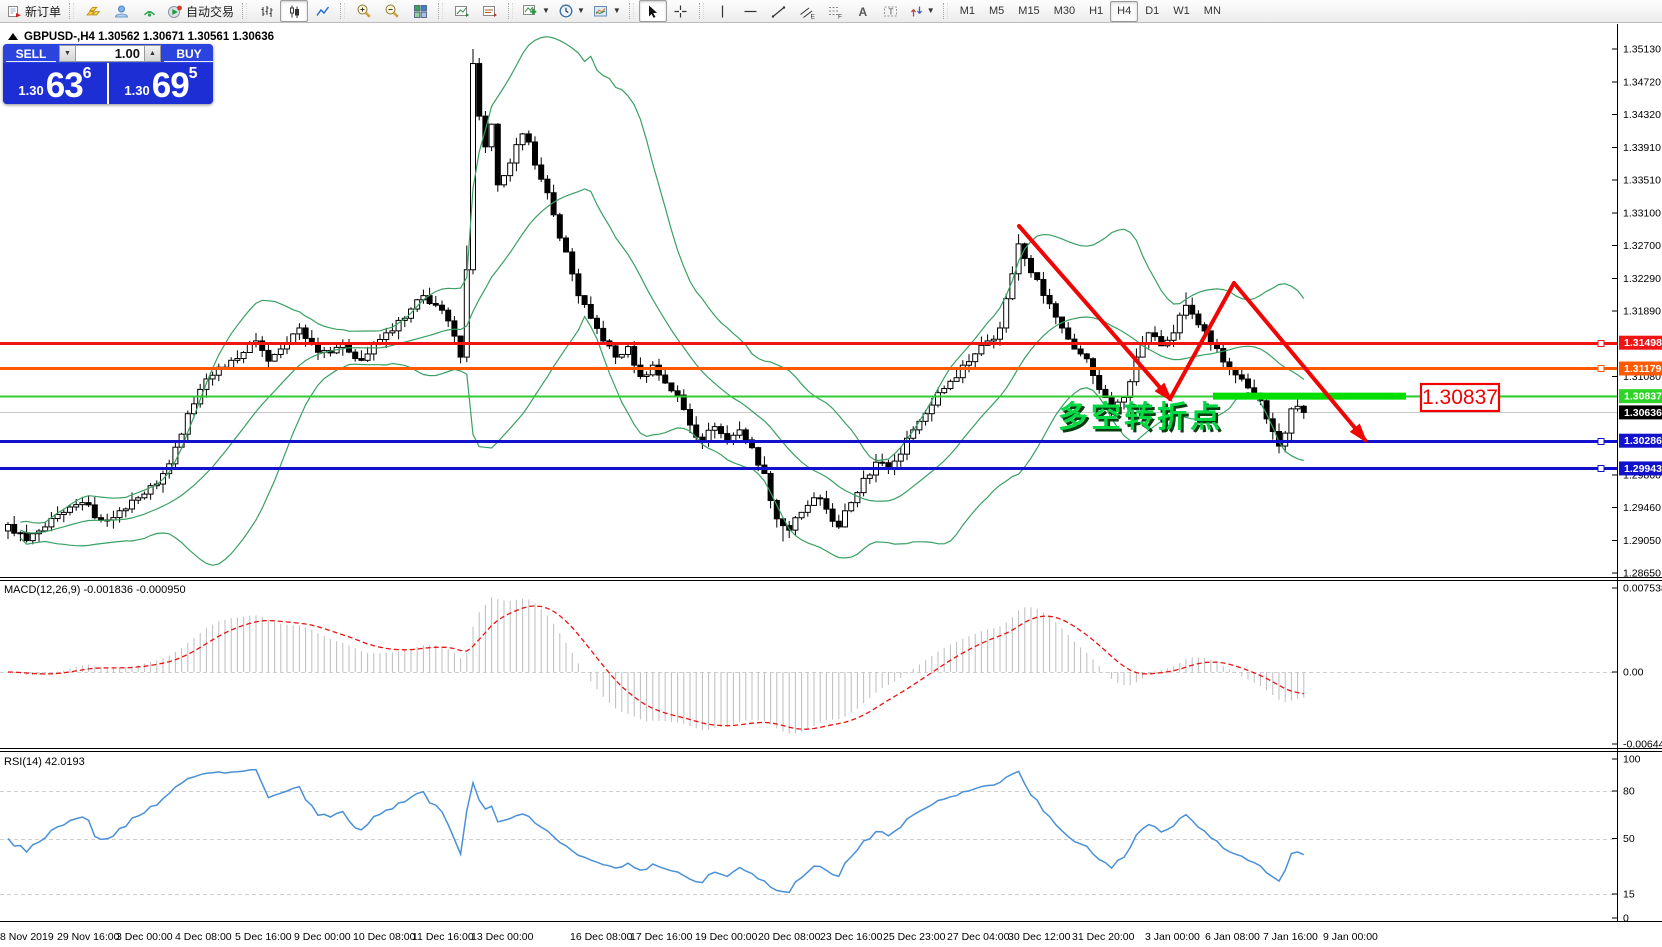 The width and height of the screenshot is (1662, 947). I want to click on line-chart-button, so click(322, 11).